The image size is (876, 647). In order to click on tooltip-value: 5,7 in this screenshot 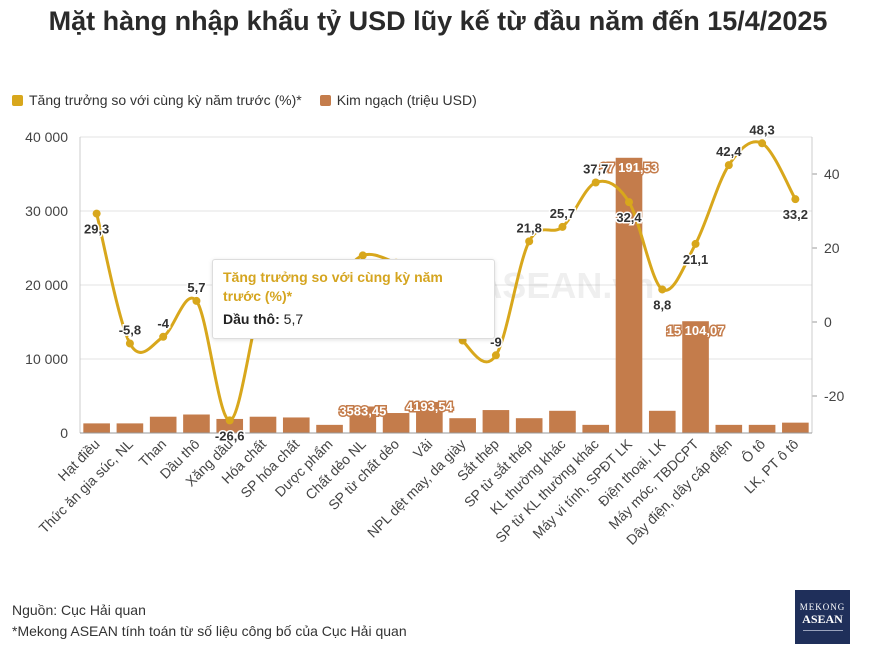, I will do `click(293, 319)`.